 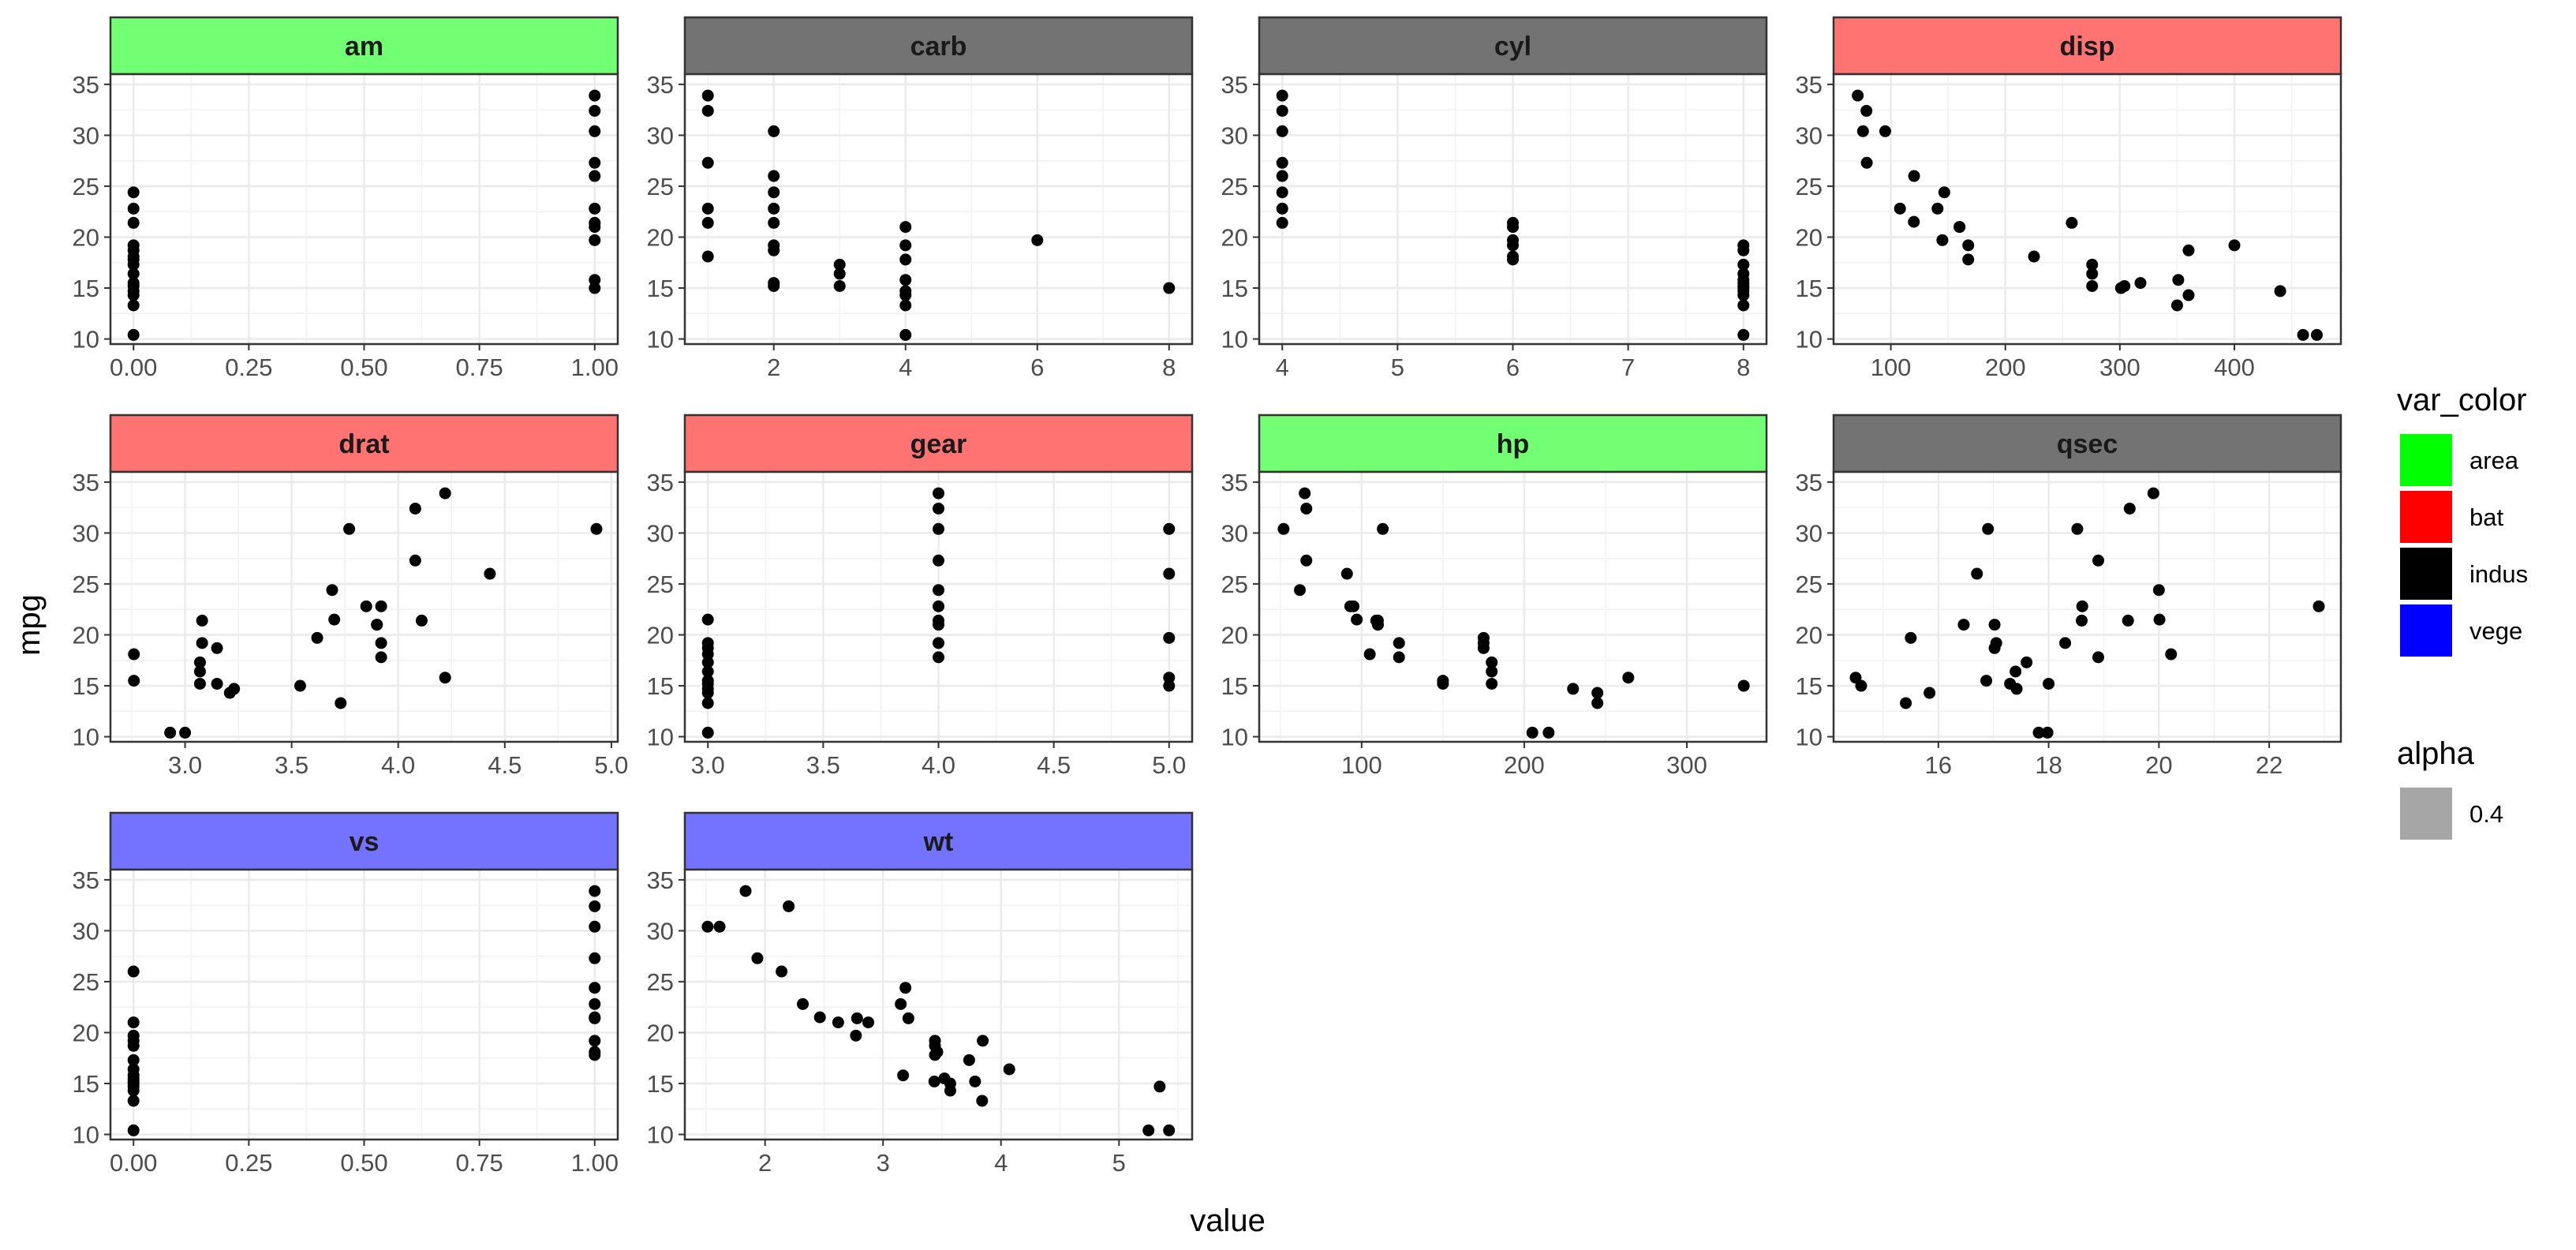 What do you see at coordinates (938, 444) in the screenshot?
I see `panel-title: gear` at bounding box center [938, 444].